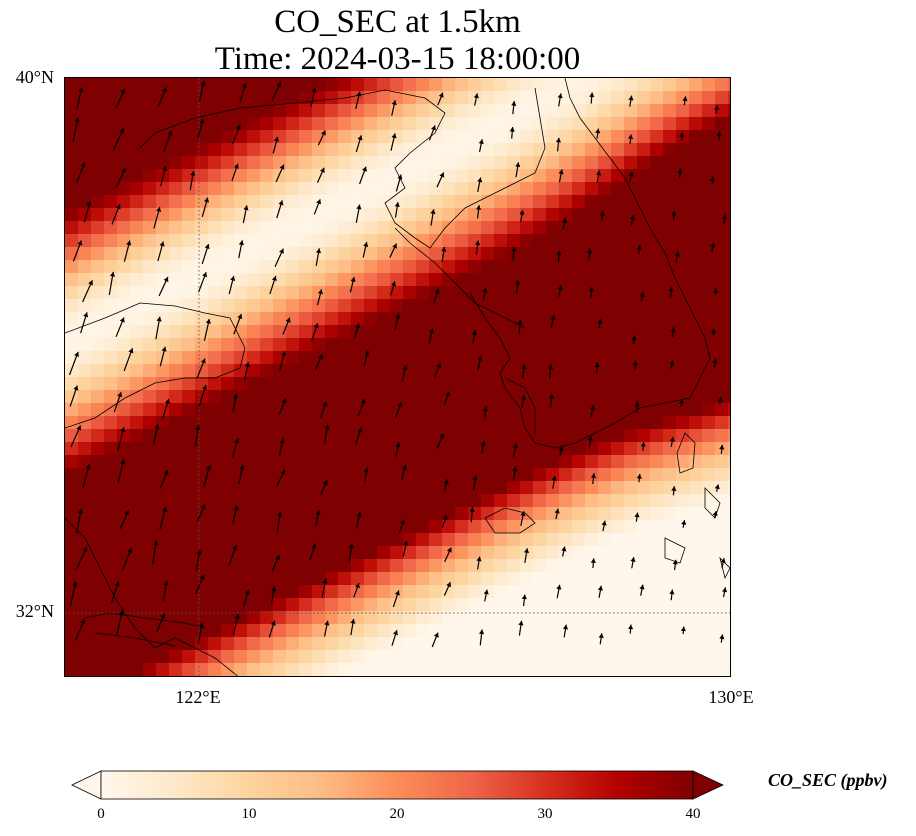  Describe the element at coordinates (397, 814) in the screenshot. I see `colorbar-tick-20: 20` at that location.